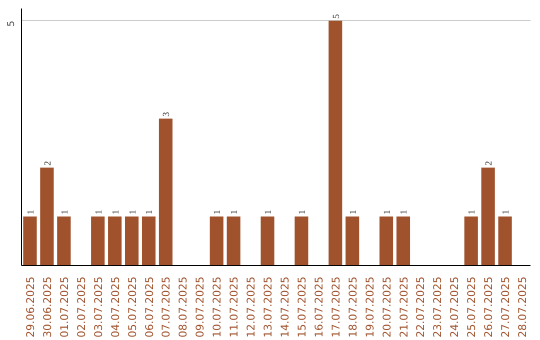 The height and width of the screenshot is (340, 540). What do you see at coordinates (471, 307) in the screenshot?
I see `x-tick-label: 25.07.2025` at bounding box center [471, 307].